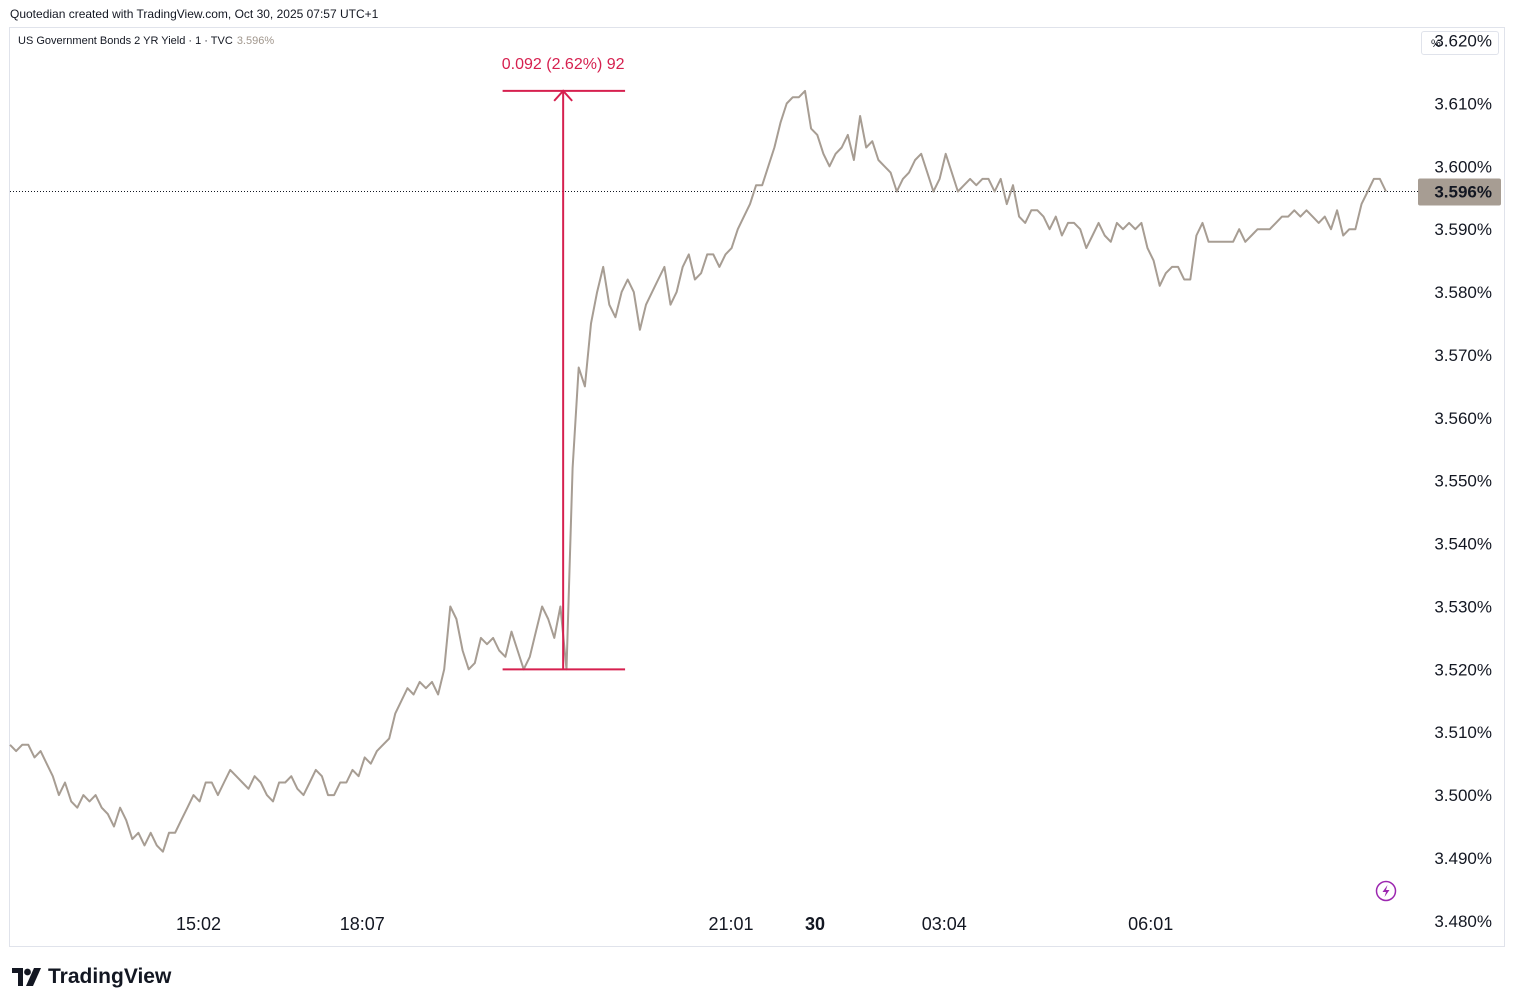 Image resolution: width=1515 pixels, height=1008 pixels. I want to click on x-tick-label: 15:02, so click(198, 924).